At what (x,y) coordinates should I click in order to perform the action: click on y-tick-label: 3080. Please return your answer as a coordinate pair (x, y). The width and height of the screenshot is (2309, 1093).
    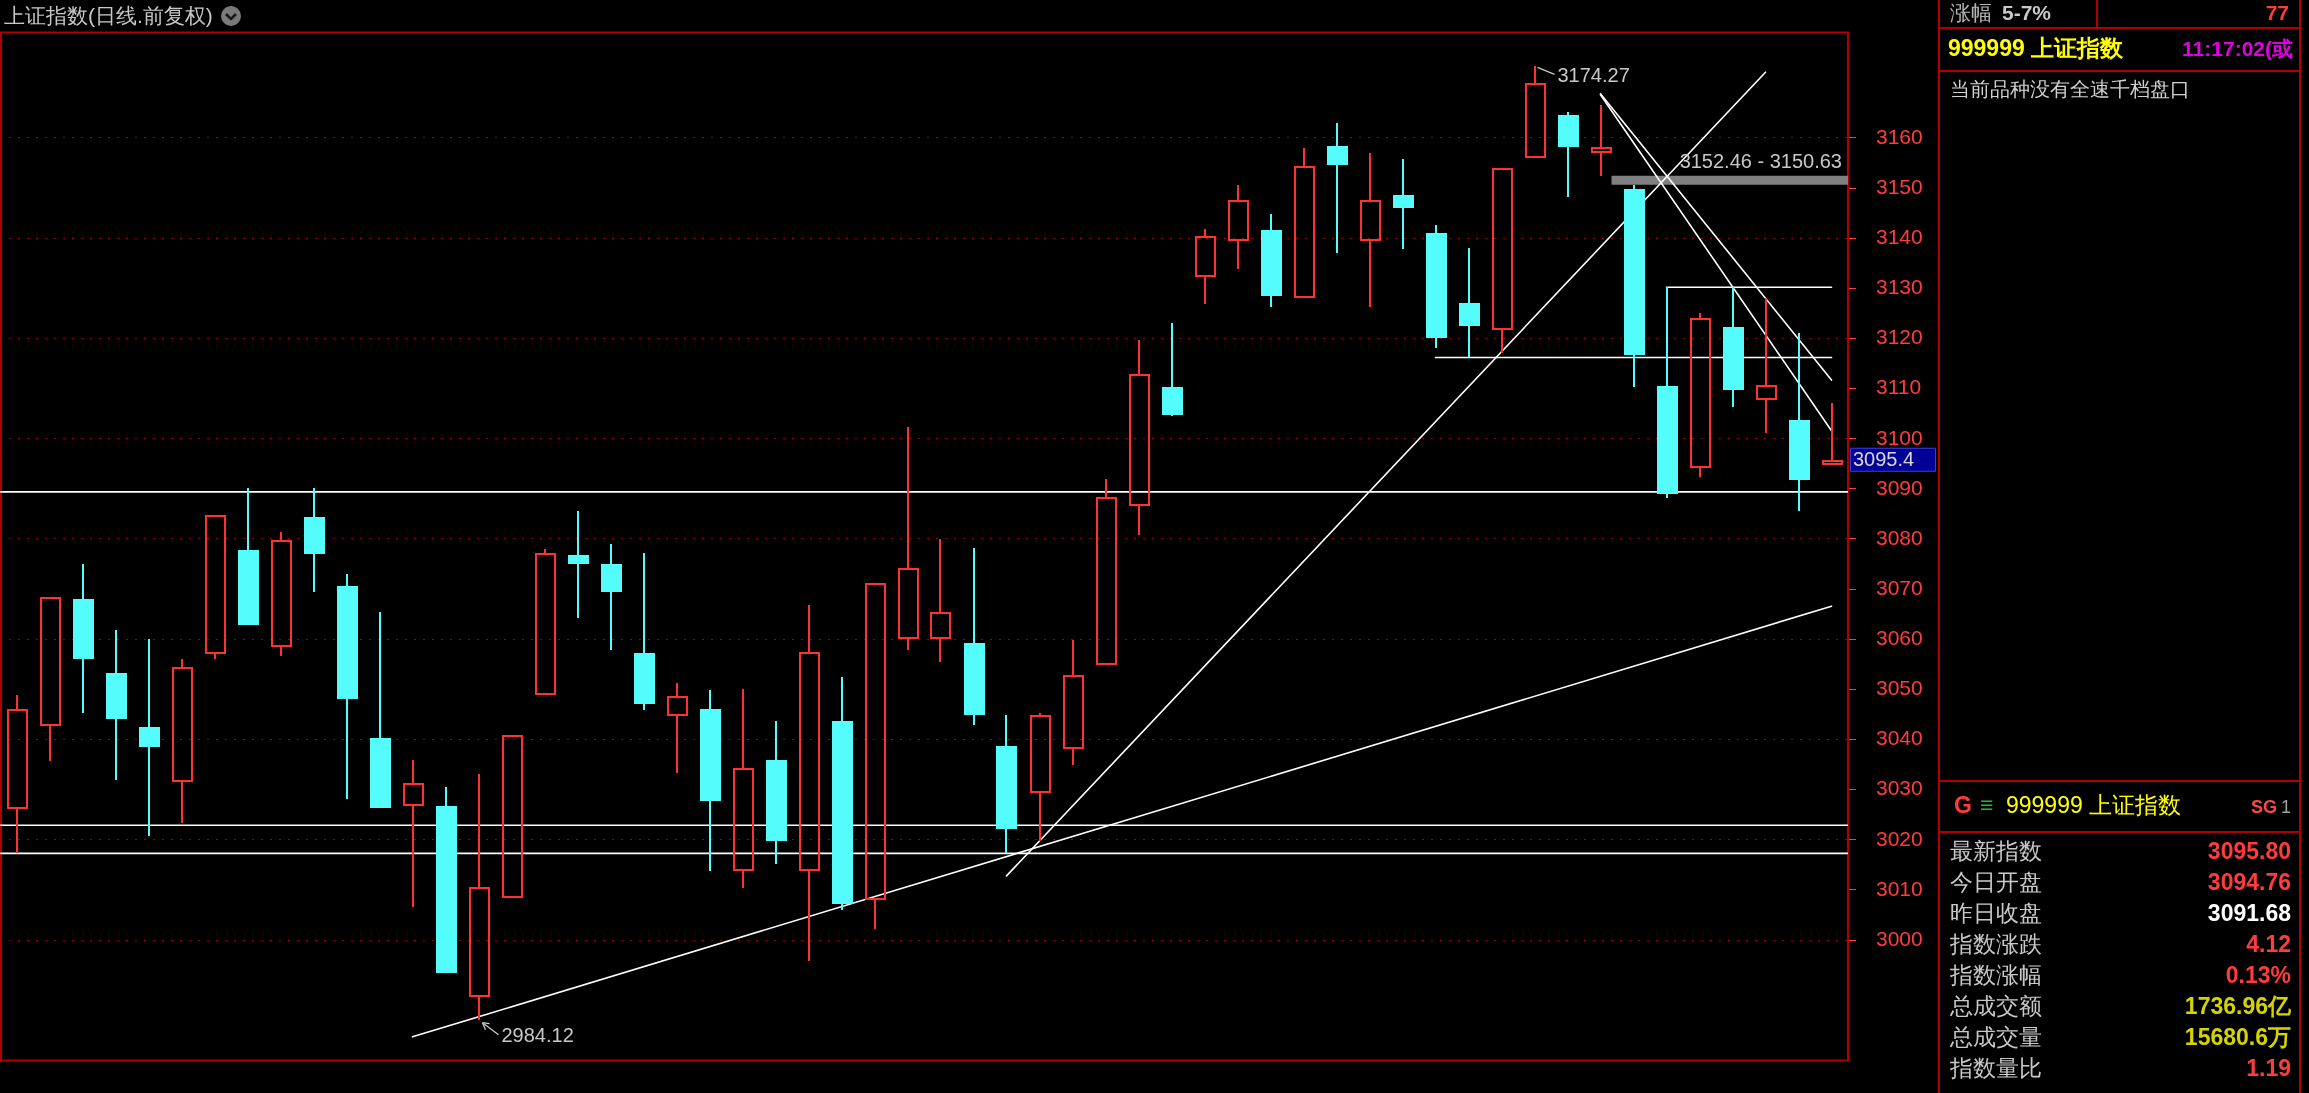
    Looking at the image, I should click on (1899, 537).